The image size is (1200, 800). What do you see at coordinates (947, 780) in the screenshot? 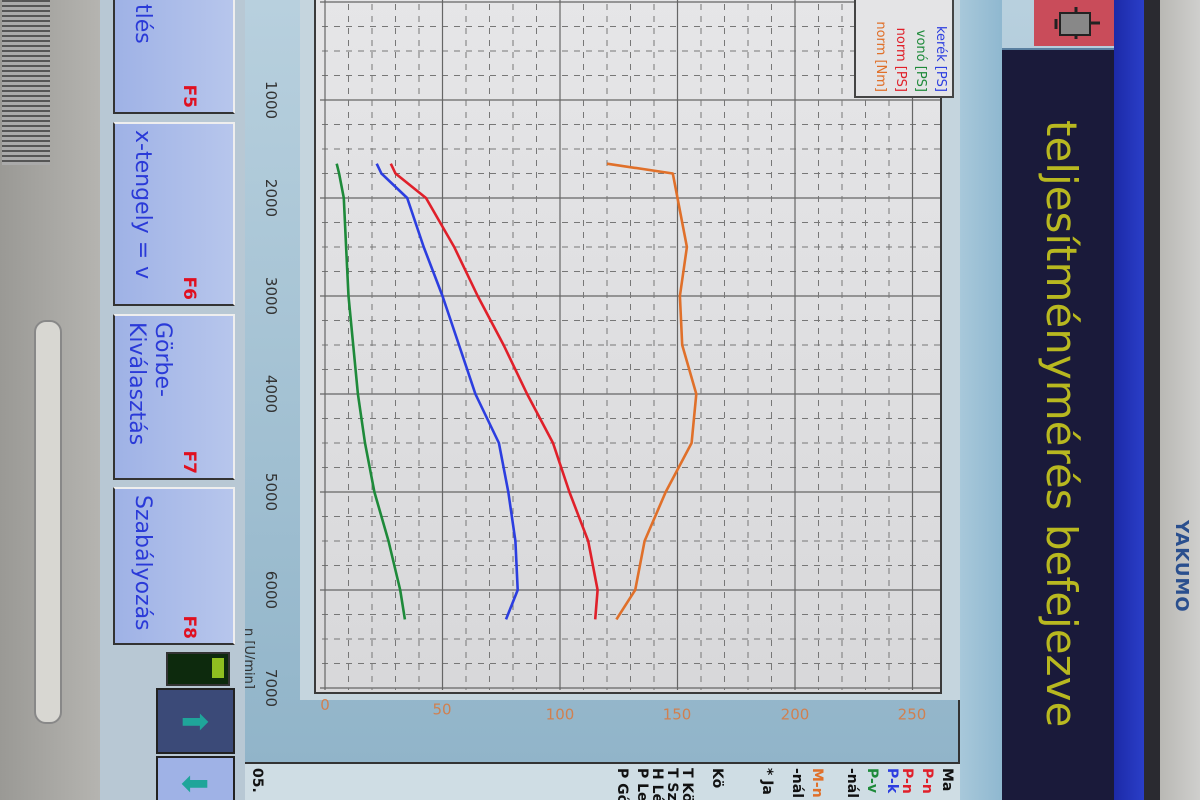
I see `result-row-label: Ma` at bounding box center [947, 780].